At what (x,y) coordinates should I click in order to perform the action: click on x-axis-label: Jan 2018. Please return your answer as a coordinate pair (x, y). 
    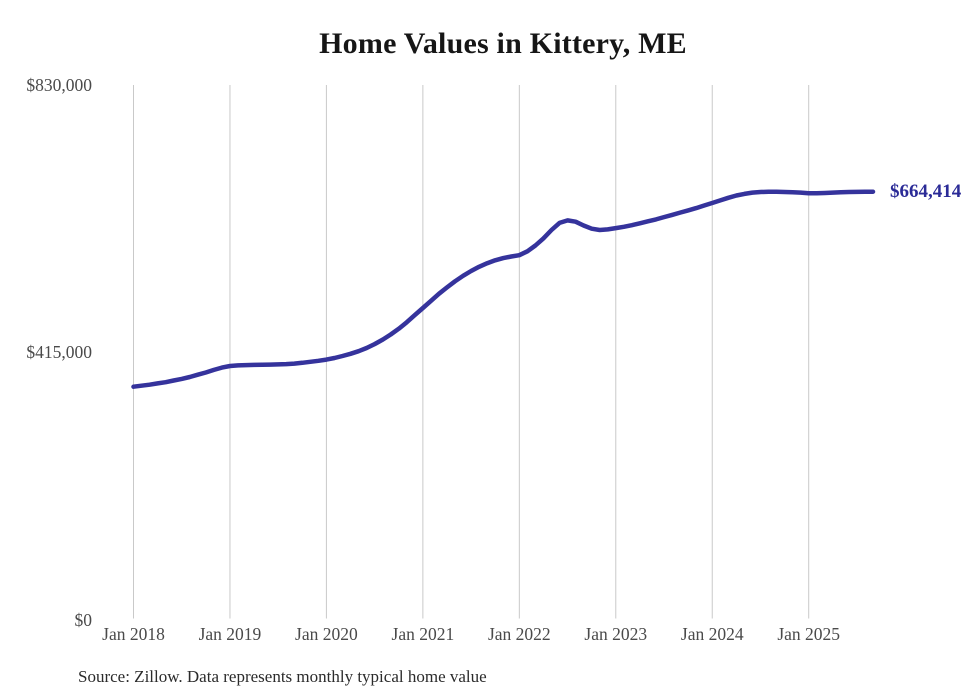
    Looking at the image, I should click on (133, 634).